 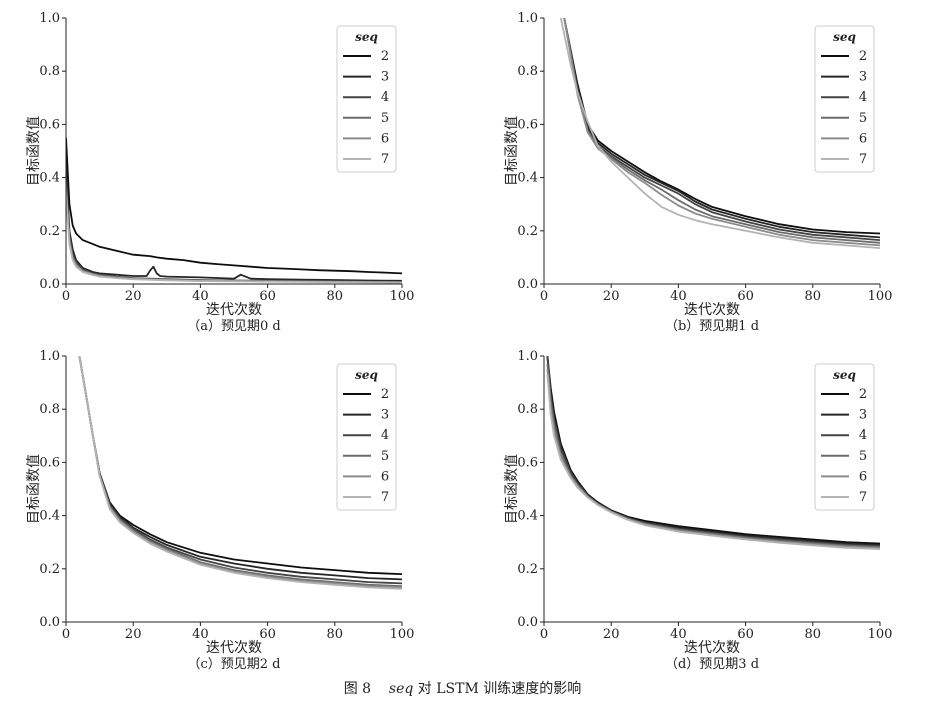 I want to click on figure-caption: 图 8 seq 对 LSTM 训练速度的影响, so click(x=462, y=688).